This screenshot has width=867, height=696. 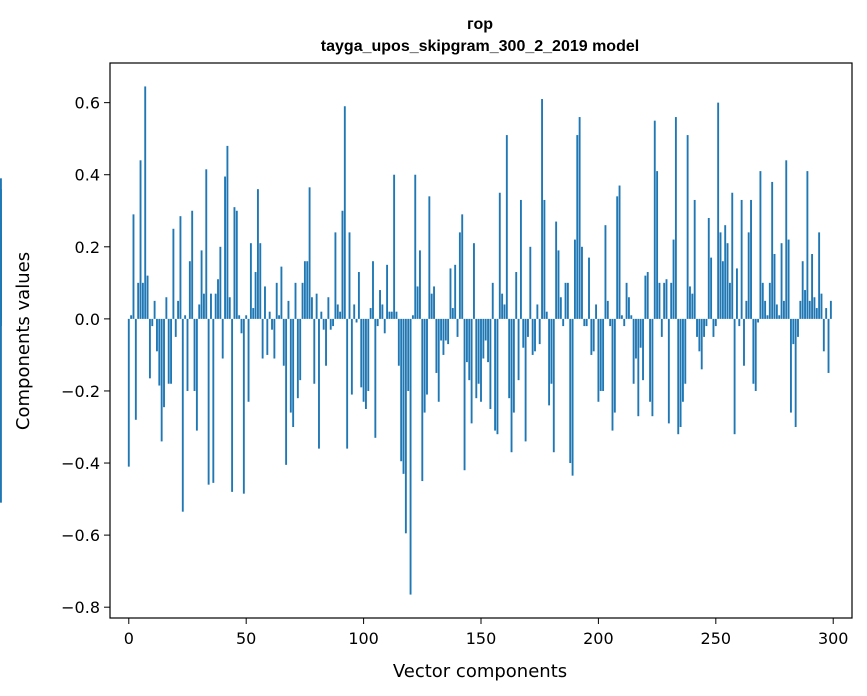 I want to click on x-tick-label: 300, so click(x=833, y=638).